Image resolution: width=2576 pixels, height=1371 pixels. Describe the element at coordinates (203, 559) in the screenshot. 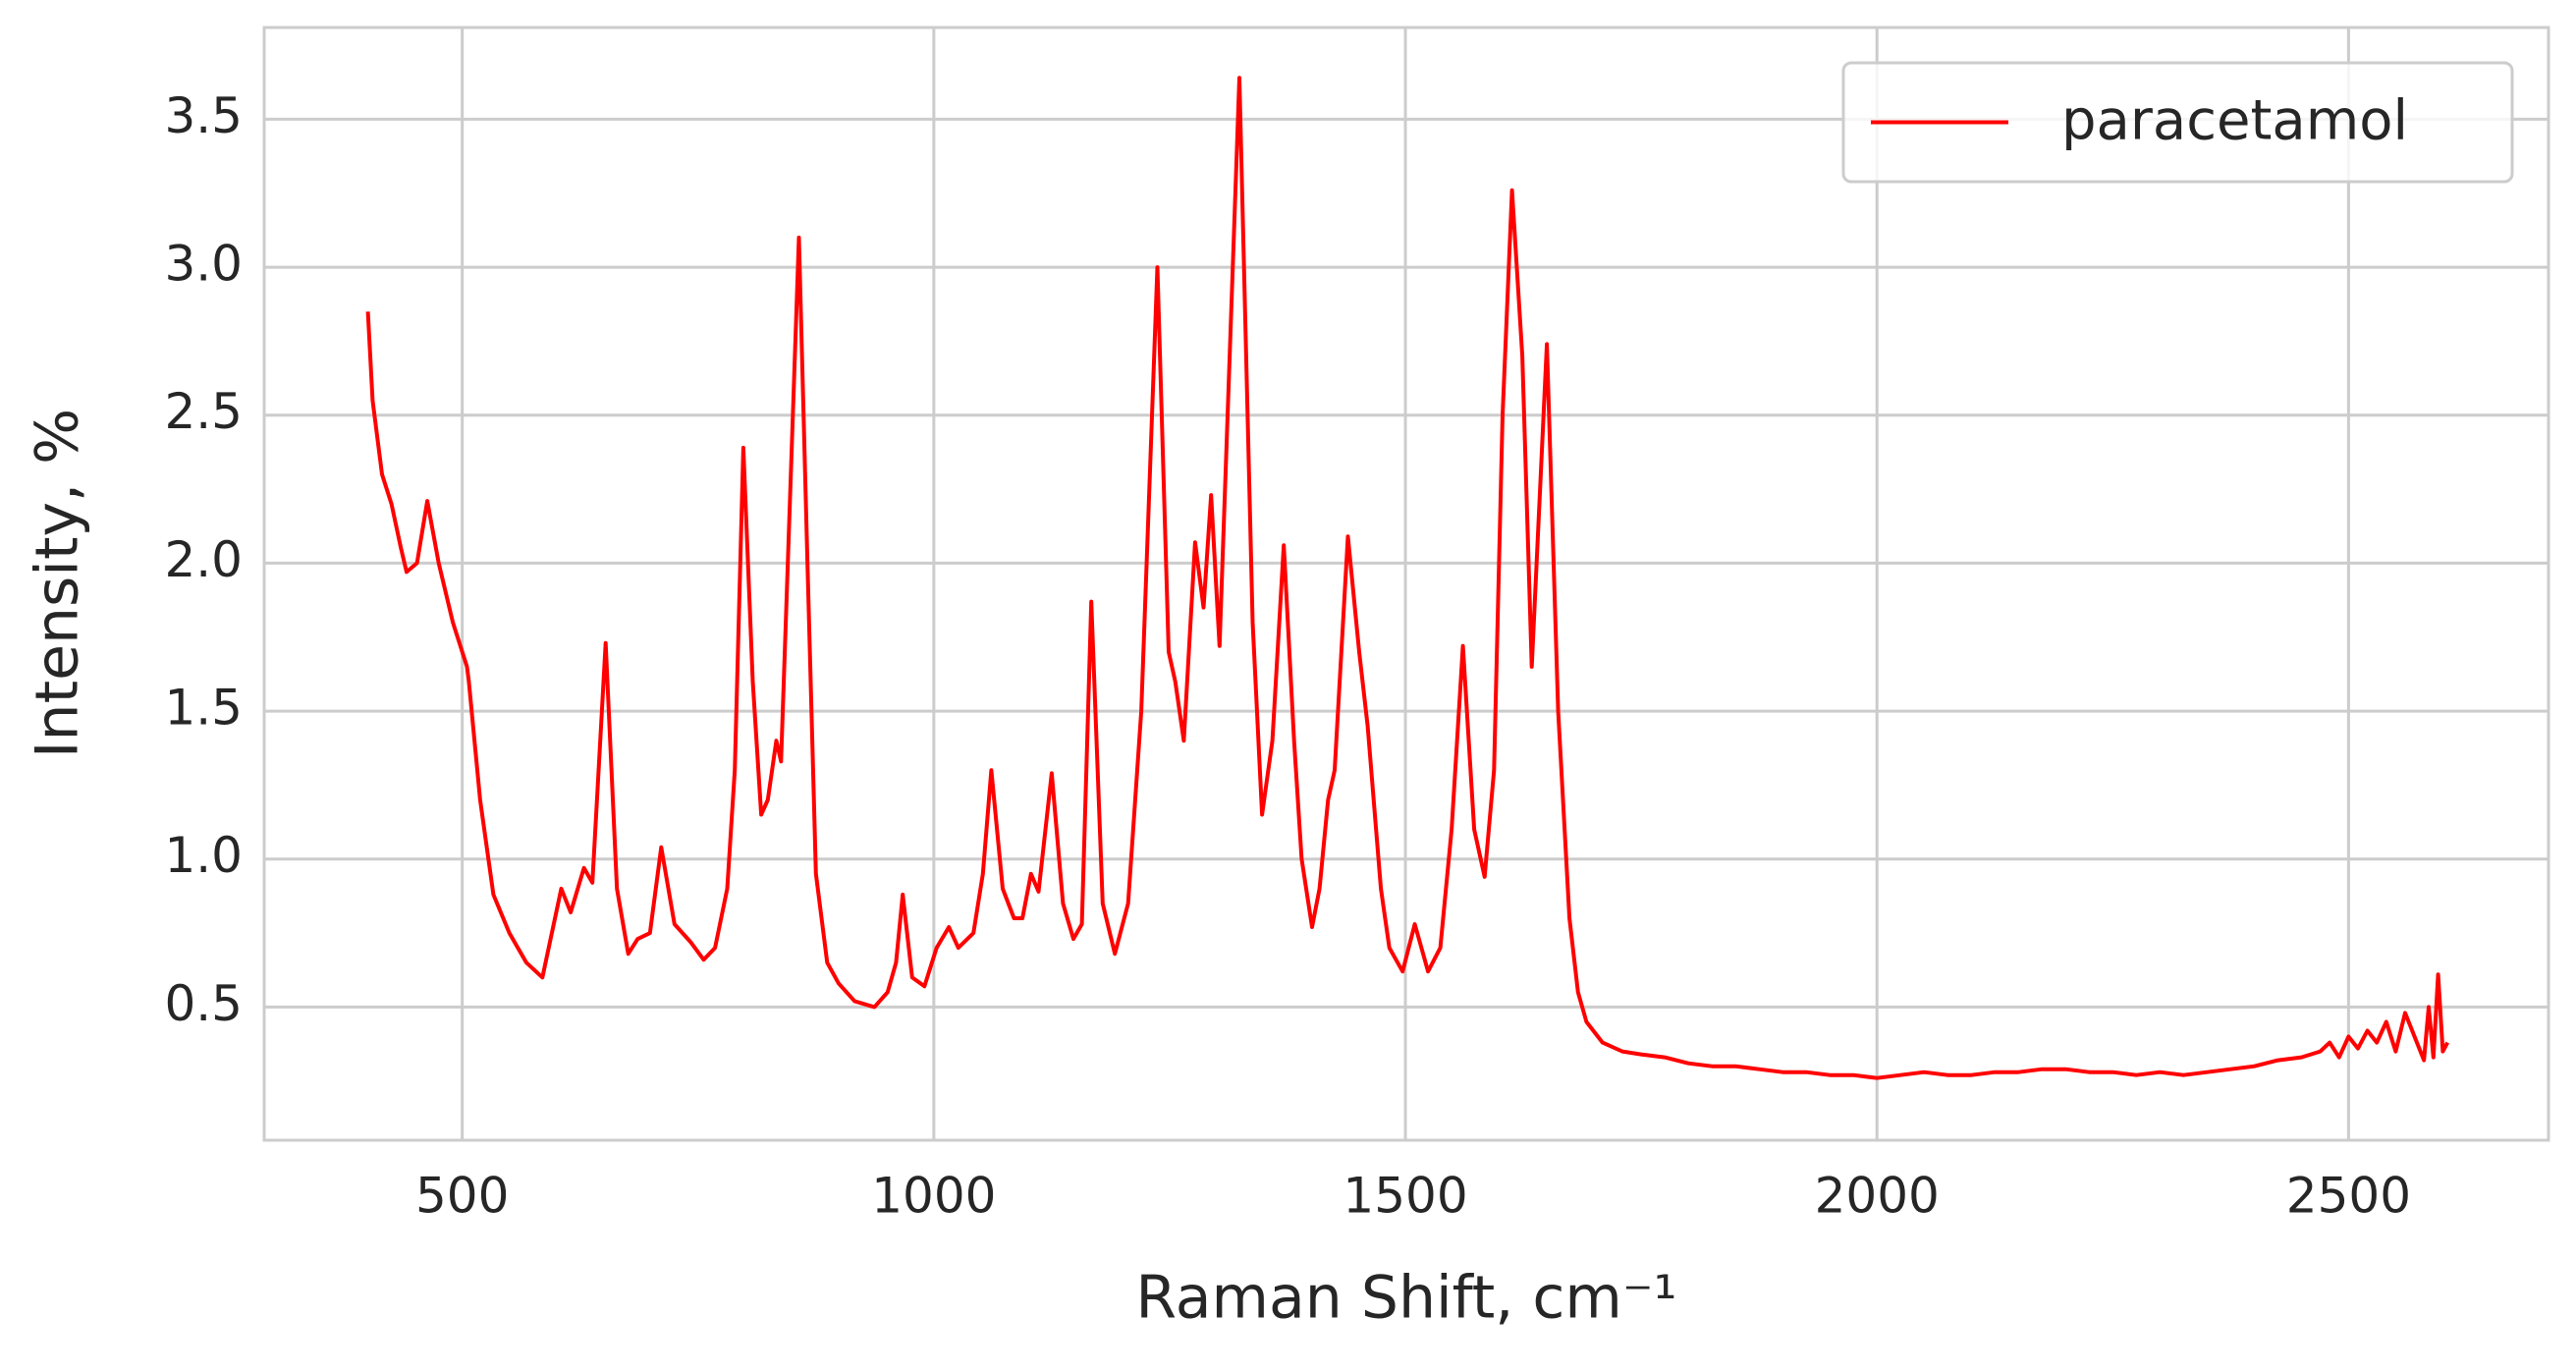

I see `y-tick-label: 2.0` at that location.